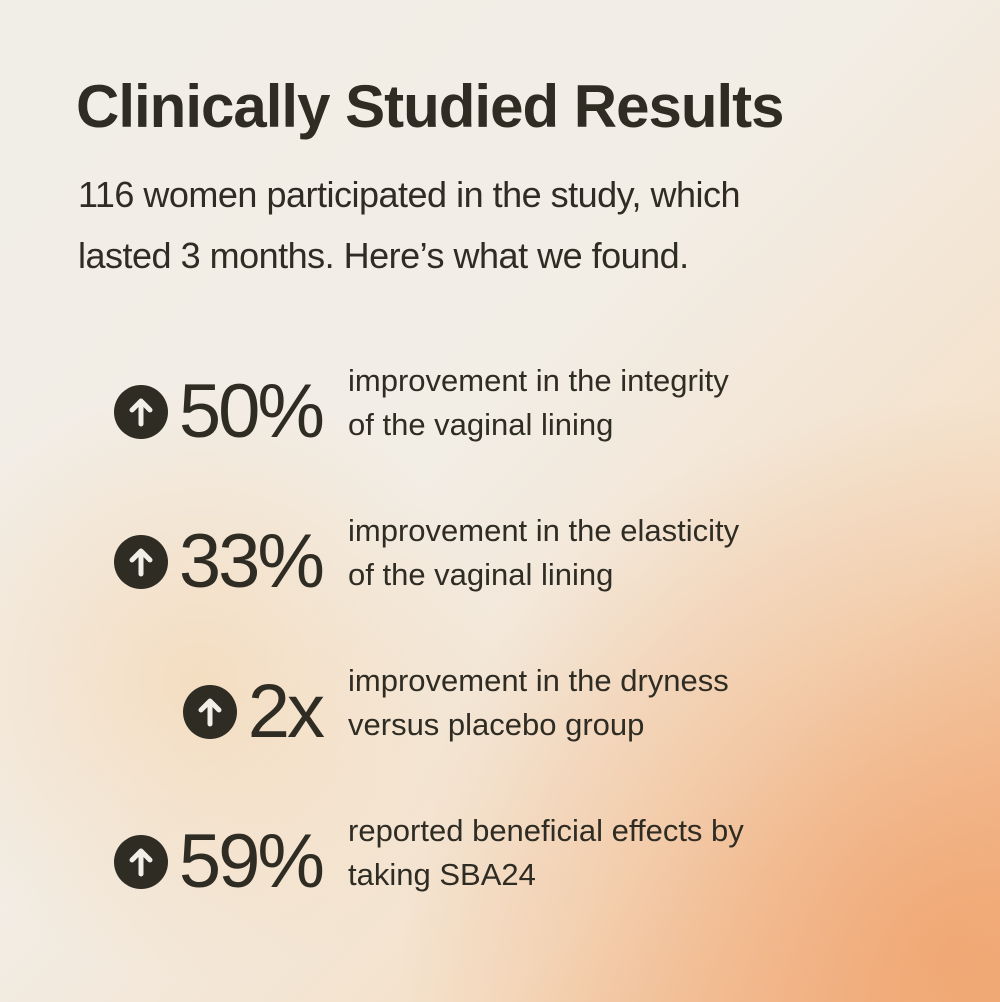 The image size is (1000, 1002). Describe the element at coordinates (538, 380) in the screenshot. I see `description-line: improvement in the integrity` at that location.